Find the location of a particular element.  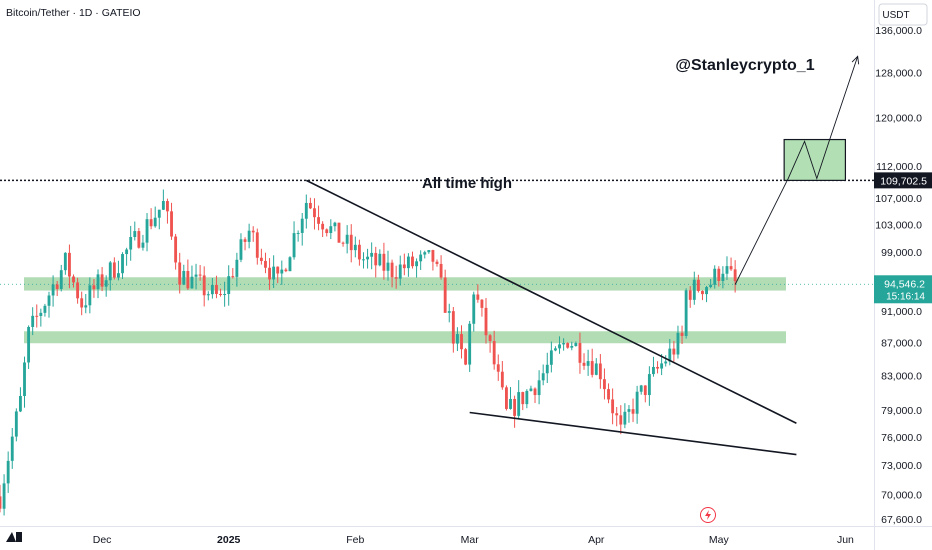

currency-badge is located at coordinates (903, 14).